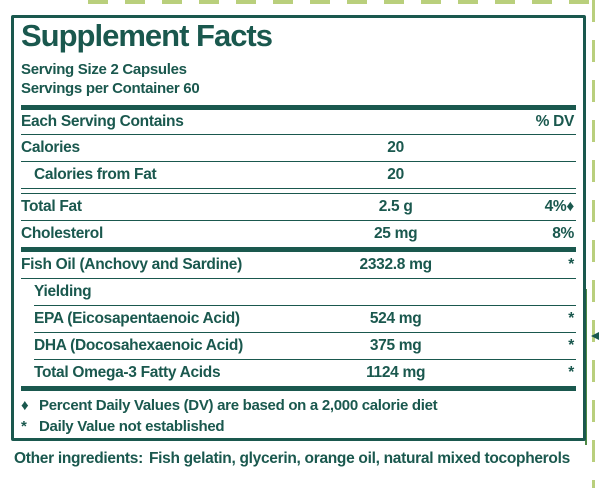 The width and height of the screenshot is (600, 488). What do you see at coordinates (132, 426) in the screenshot?
I see `footnote-text: Daily Value not established` at bounding box center [132, 426].